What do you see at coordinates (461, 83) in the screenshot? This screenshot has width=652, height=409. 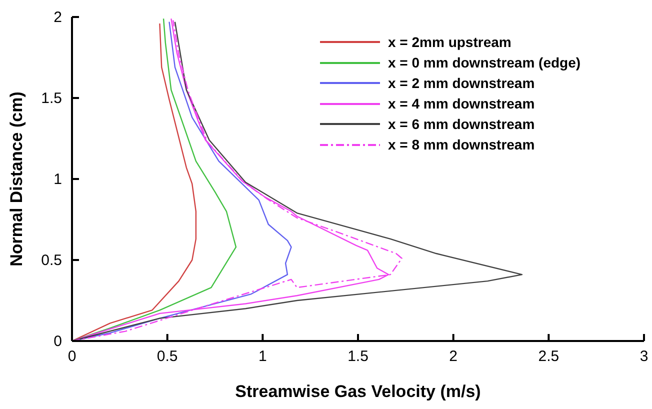 I see `legend-label: x = 2 mm downstream` at bounding box center [461, 83].